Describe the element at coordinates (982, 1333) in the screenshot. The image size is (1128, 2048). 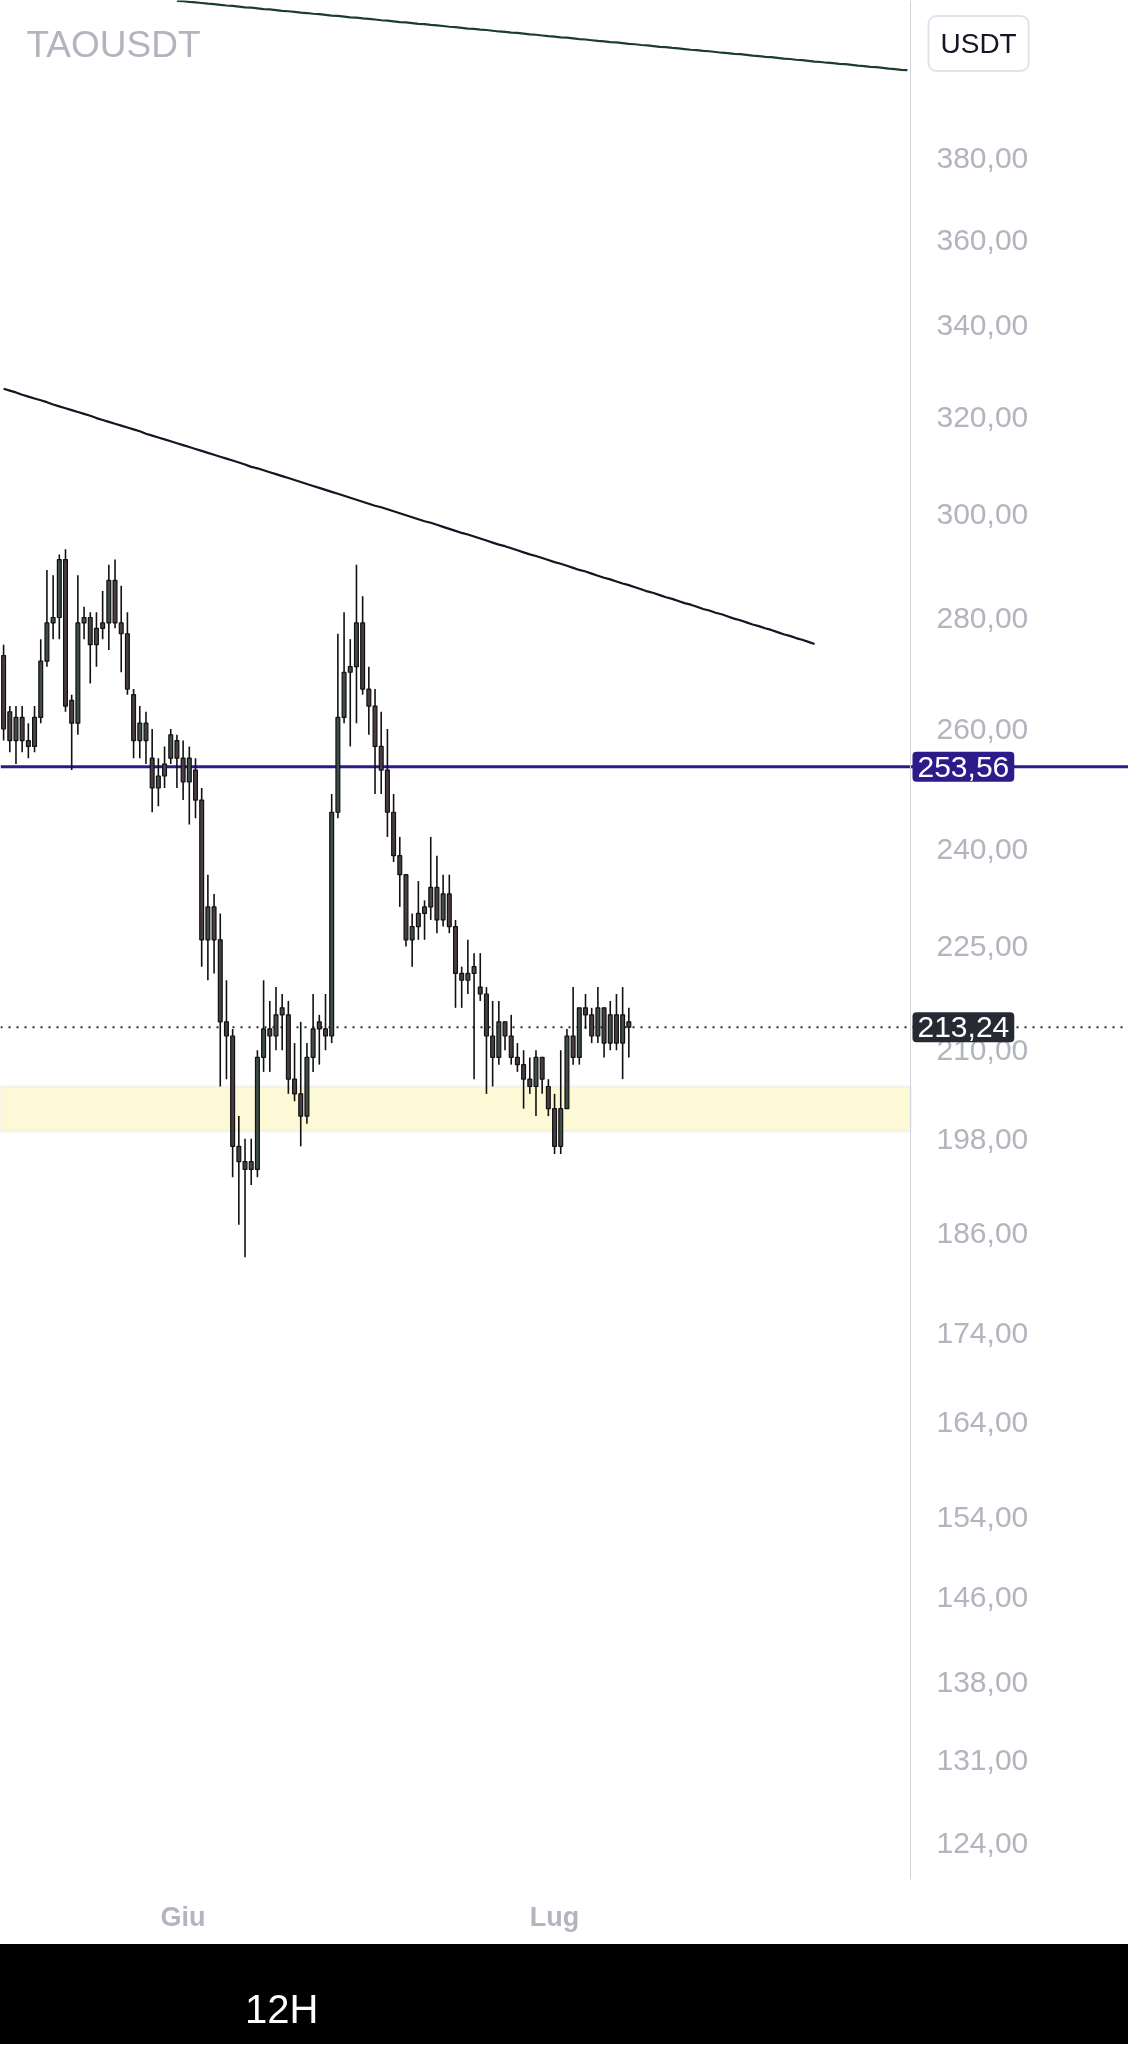
I see `y-tick-label: 174,00` at that location.